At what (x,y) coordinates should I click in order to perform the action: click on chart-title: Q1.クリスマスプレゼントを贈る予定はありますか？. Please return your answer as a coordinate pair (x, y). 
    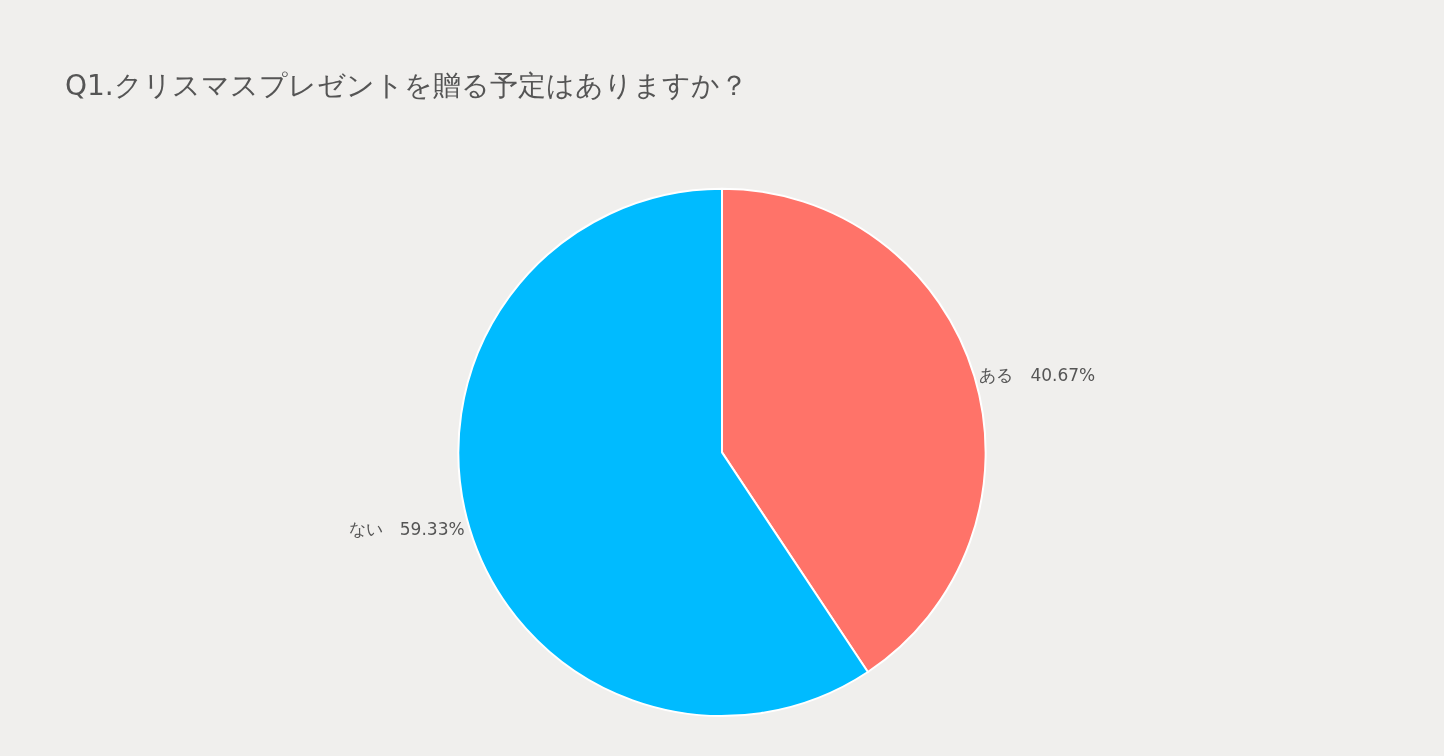
    Looking at the image, I should click on (406, 86).